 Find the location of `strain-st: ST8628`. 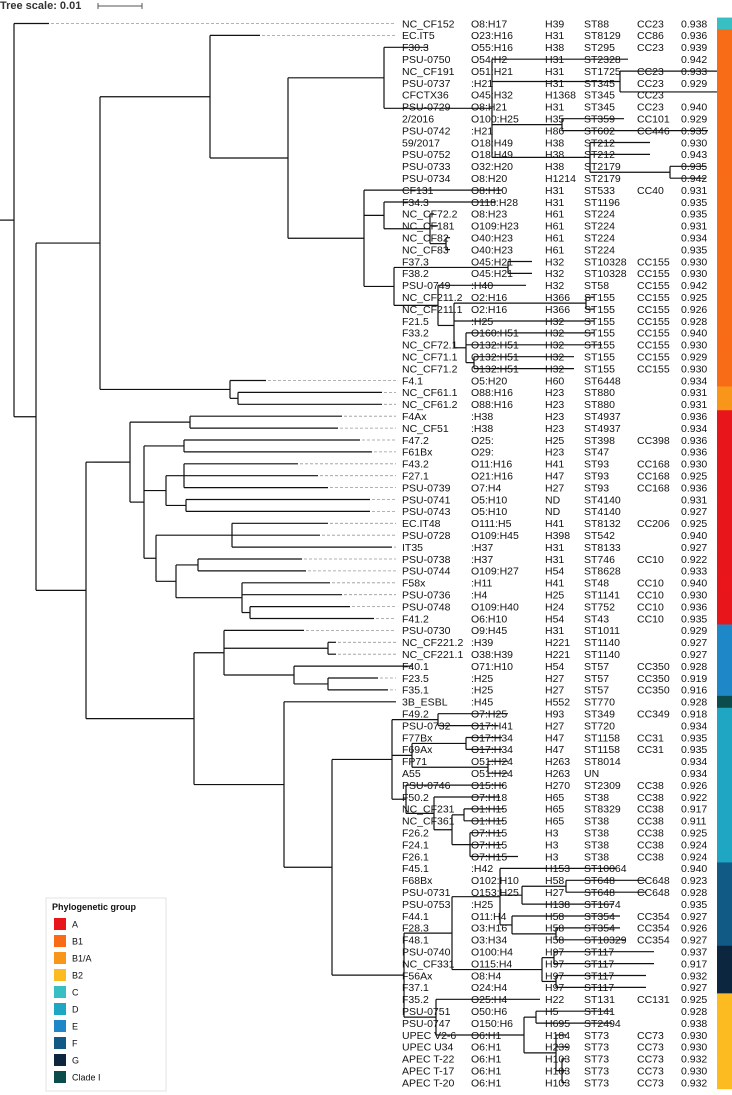

strain-st: ST8628 is located at coordinates (602, 572).